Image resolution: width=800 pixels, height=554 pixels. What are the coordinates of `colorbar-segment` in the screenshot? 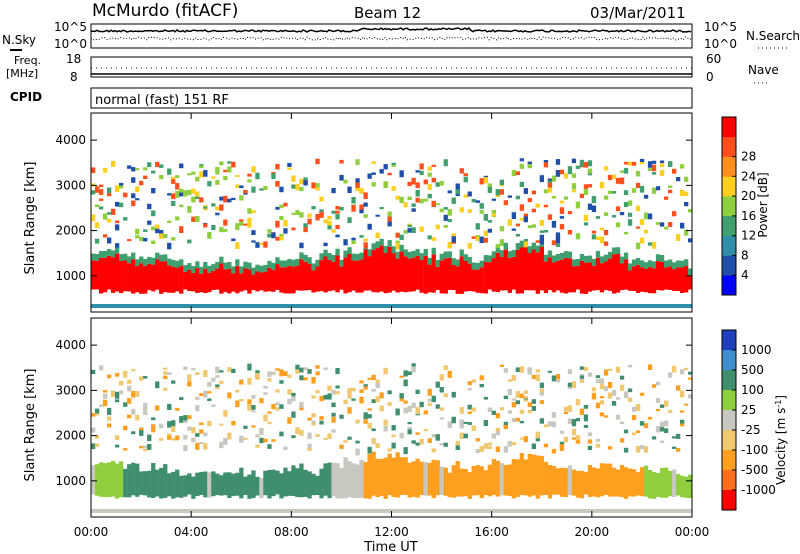 It's located at (729, 420).